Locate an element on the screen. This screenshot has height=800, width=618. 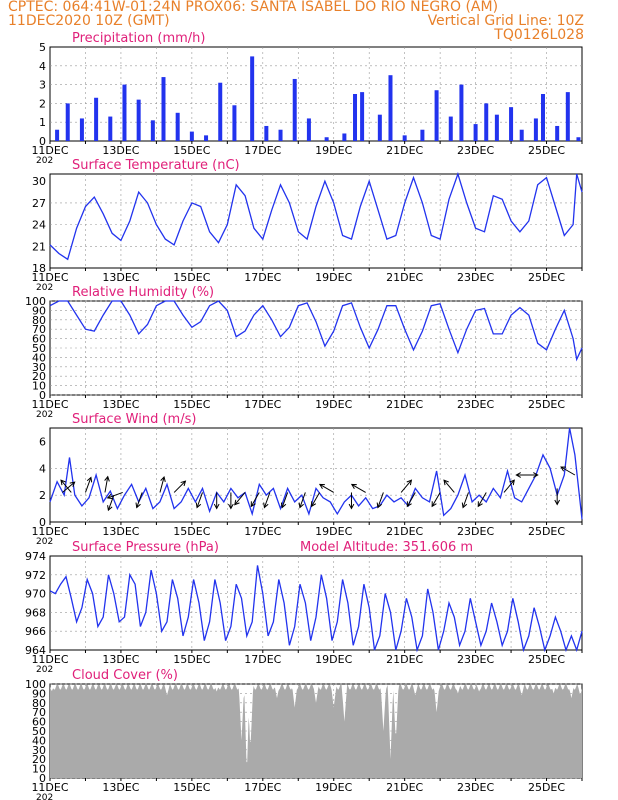
pres-ytick-label: 974 is located at coordinates (35, 556).